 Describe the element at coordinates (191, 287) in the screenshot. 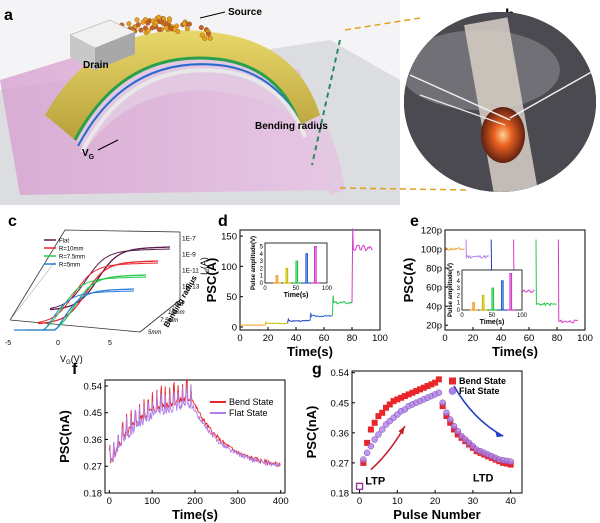

I see `c-z-tick-label: 1E-13` at that location.